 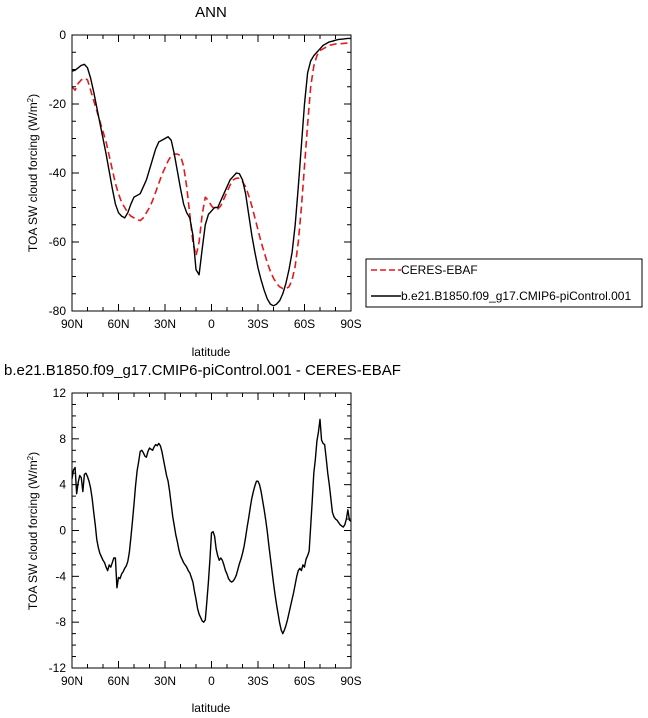 What do you see at coordinates (439, 270) in the screenshot?
I see `legend-label-ceres: CERES-EBAF` at bounding box center [439, 270].